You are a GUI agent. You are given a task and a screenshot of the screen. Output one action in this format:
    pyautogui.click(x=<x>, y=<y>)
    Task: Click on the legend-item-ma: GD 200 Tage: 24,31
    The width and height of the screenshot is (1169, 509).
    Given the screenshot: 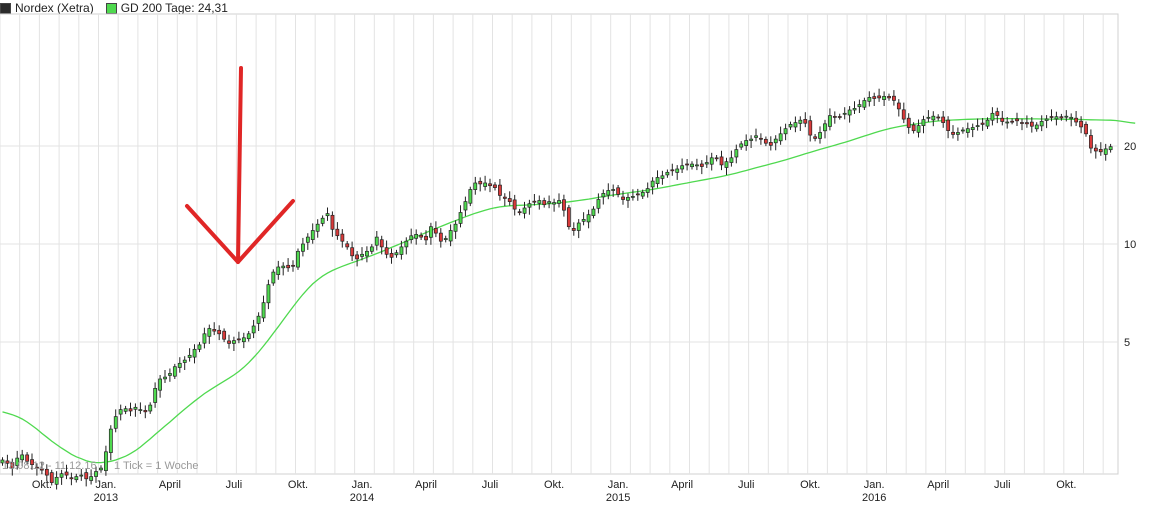 What is the action you would take?
    pyautogui.click(x=166, y=8)
    